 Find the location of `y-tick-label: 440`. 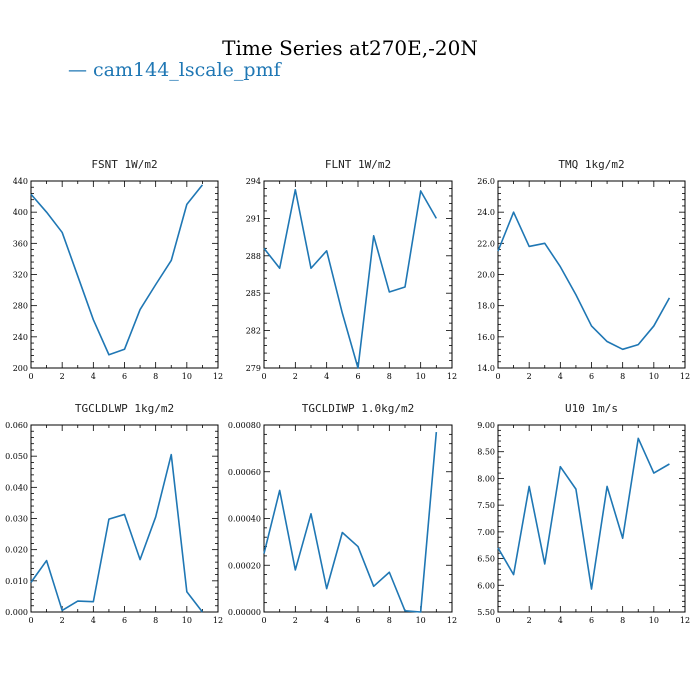

y-tick-label: 440 is located at coordinates (20, 181).